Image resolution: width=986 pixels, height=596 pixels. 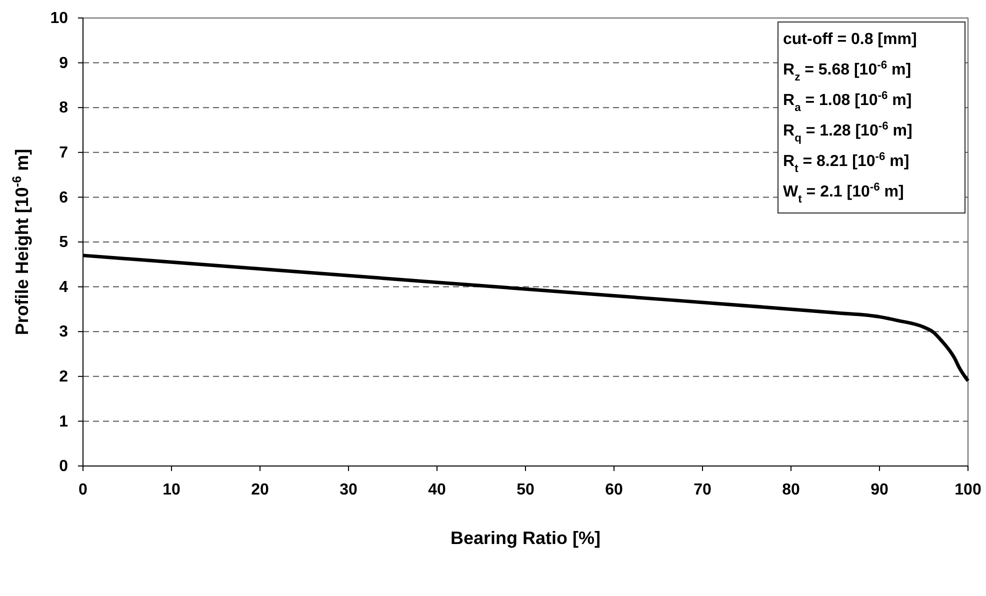 I want to click on annotation: W$_{t}$ = 2.1 [10$^{-6}$ m], so click(x=843, y=194).